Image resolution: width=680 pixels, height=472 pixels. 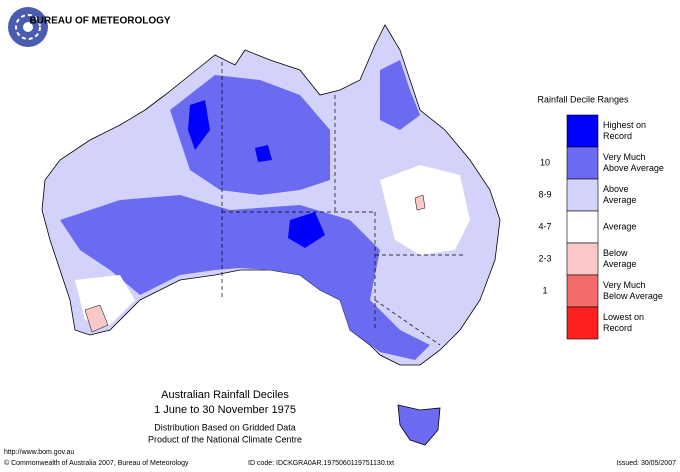 What do you see at coordinates (321, 463) in the screenshot?
I see `footer-id: ID code: IDCKGRA0AR.1975060119751130.txt` at bounding box center [321, 463].